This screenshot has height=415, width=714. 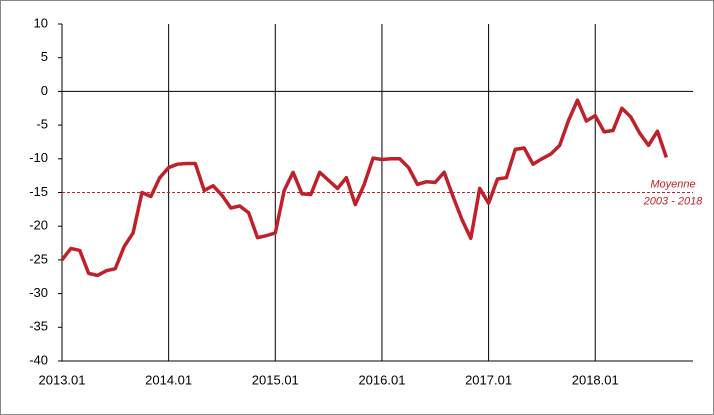 I want to click on y-tick-label: -30, so click(x=38, y=292).